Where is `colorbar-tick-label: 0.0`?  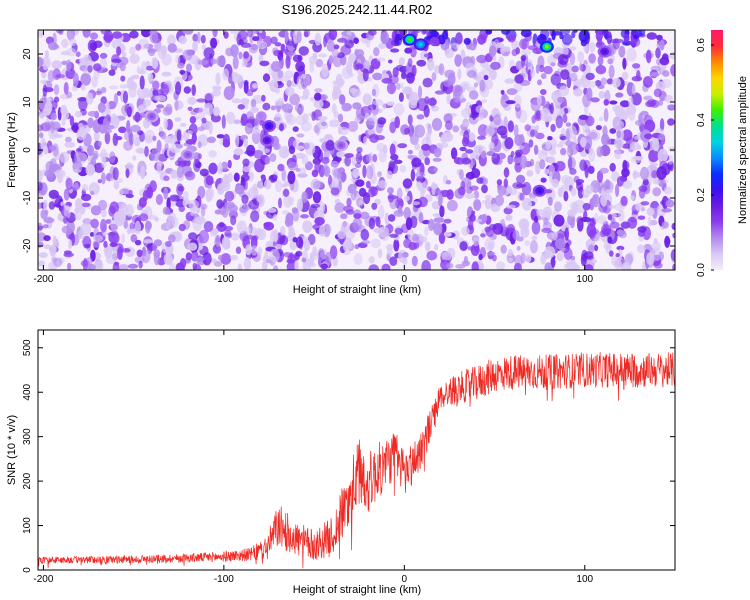
colorbar-tick-label: 0.0 is located at coordinates (701, 270).